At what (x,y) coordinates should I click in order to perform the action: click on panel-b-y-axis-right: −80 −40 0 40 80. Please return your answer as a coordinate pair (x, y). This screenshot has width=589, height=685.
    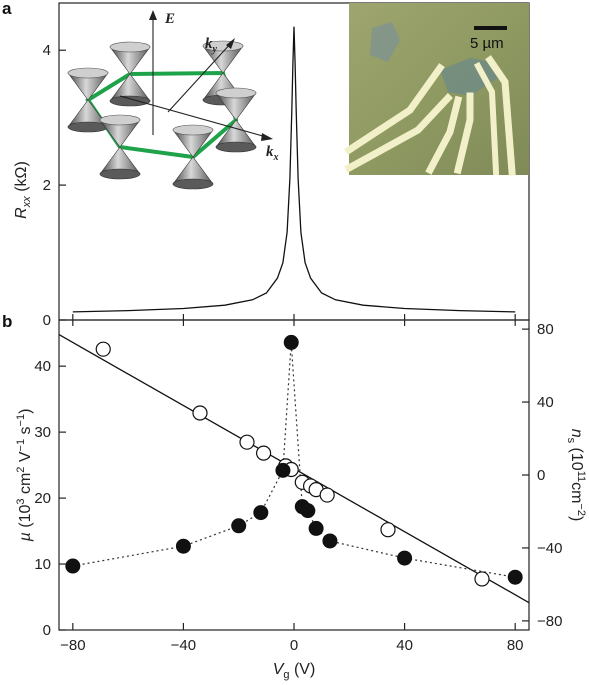
    Looking at the image, I should click on (542, 475).